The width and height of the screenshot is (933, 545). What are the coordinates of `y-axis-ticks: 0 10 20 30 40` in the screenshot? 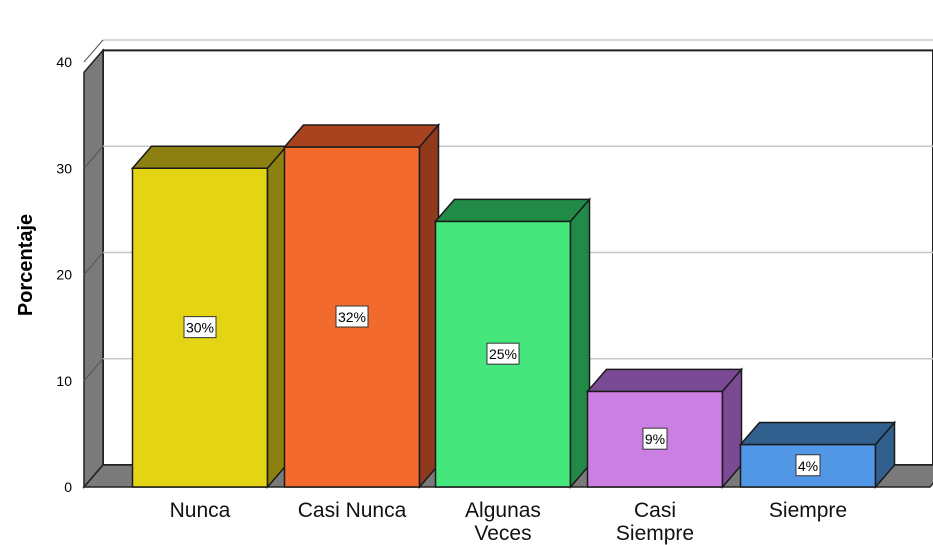 It's located at (64, 274).